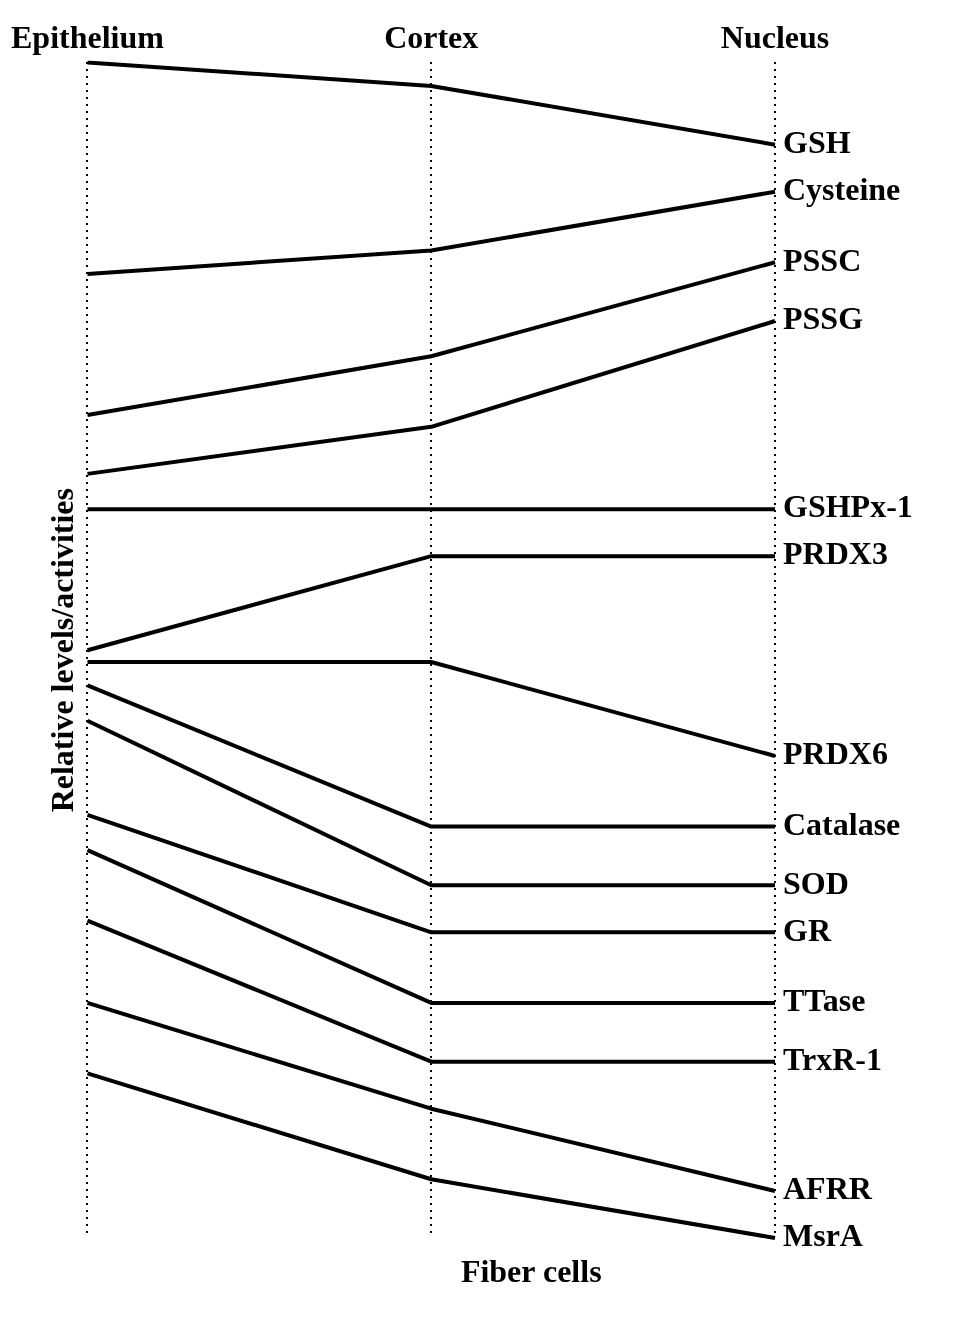  What do you see at coordinates (823, 1235) in the screenshot?
I see `series-label: MsrA` at bounding box center [823, 1235].